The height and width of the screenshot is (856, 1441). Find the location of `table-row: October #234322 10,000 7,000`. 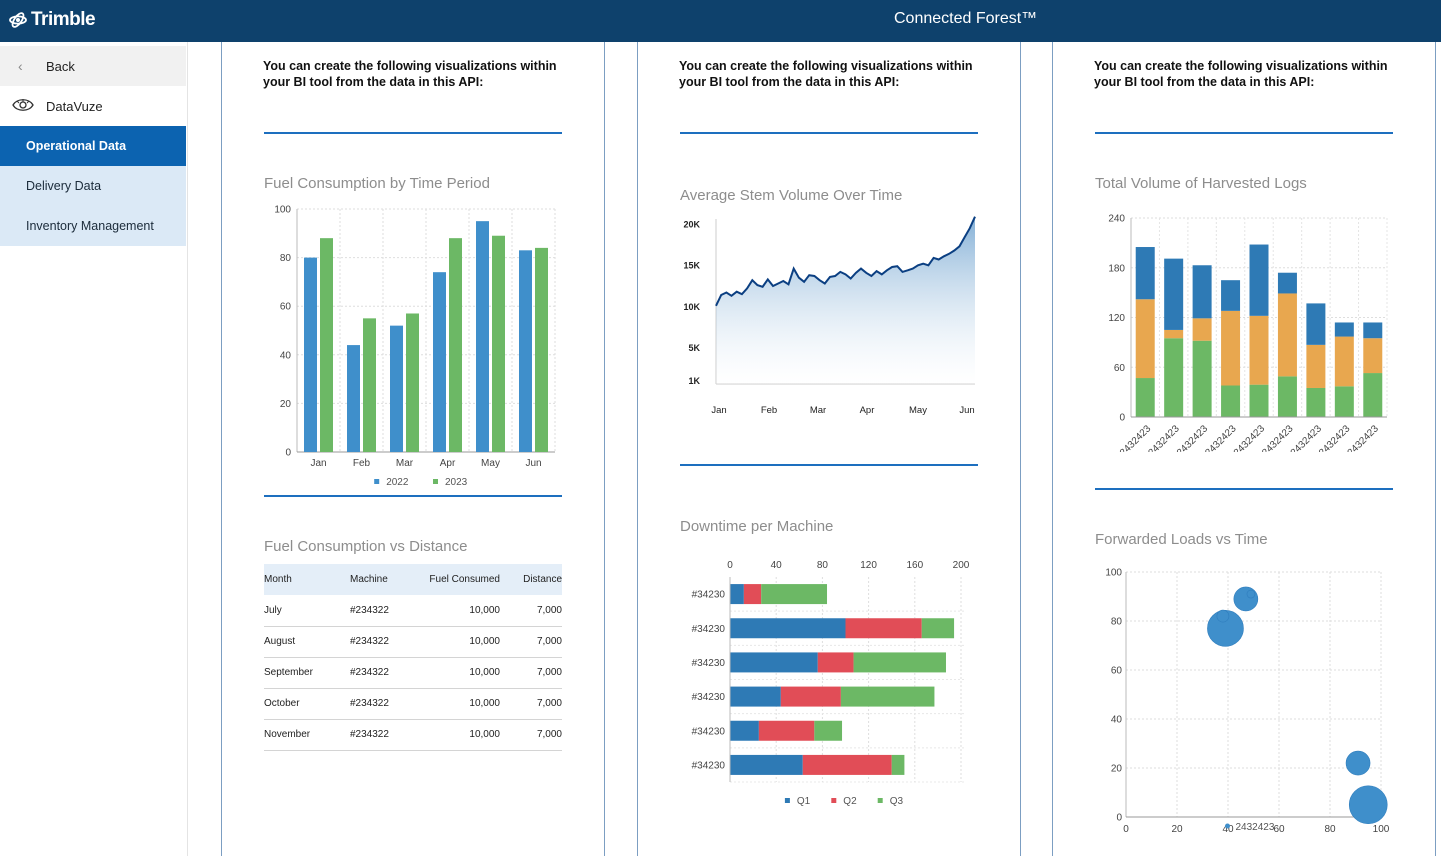

table-row: October #234322 10,000 7,000 is located at coordinates (413, 704).